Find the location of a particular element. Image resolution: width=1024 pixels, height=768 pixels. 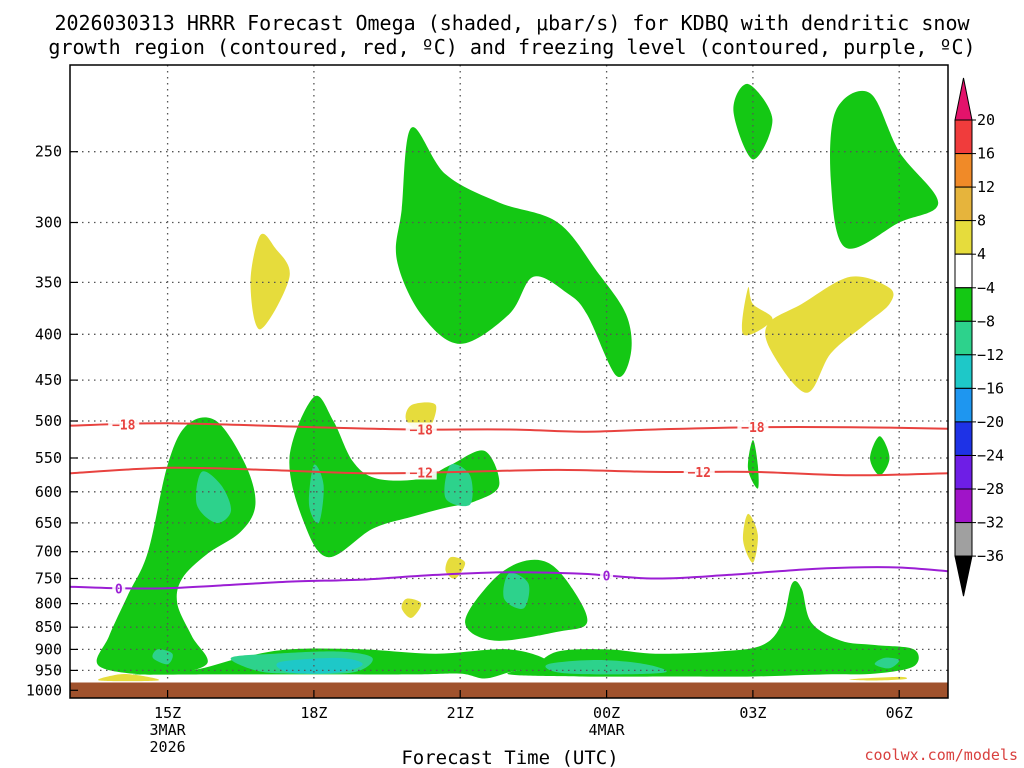

contour-0-line is located at coordinates (509, 578).